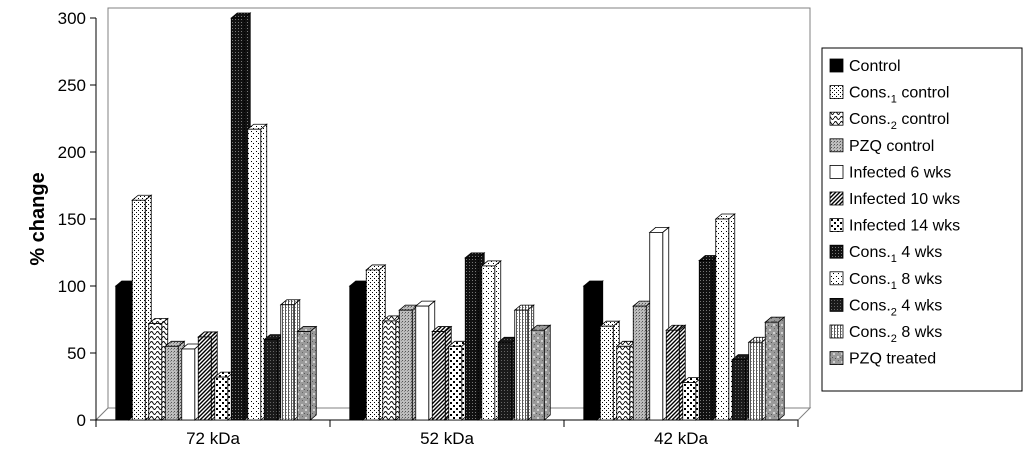 The height and width of the screenshot is (450, 1024). What do you see at coordinates (899, 95) in the screenshot?
I see `legend-label: Cons.1 control` at bounding box center [899, 95].